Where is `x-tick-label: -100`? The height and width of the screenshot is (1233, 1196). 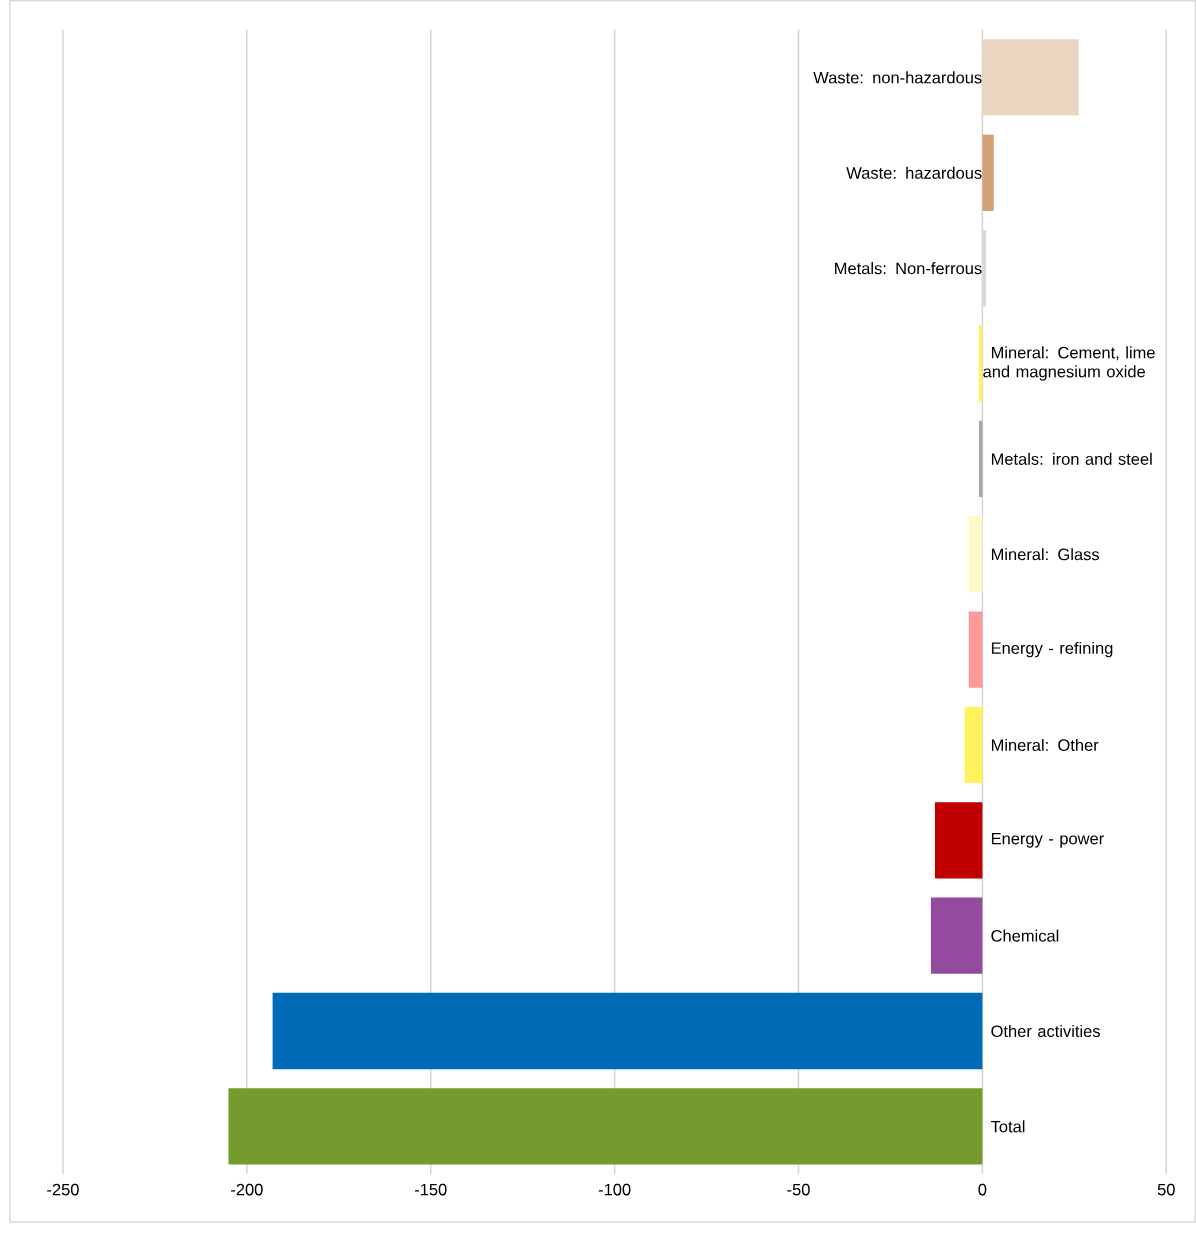
x-tick-label: -100 is located at coordinates (614, 1189).